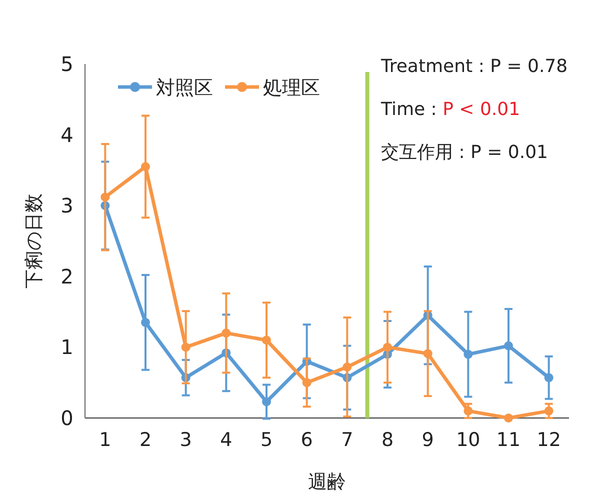 This screenshot has height=501, width=612. I want to click on y-tick-label: 1, so click(67, 347).